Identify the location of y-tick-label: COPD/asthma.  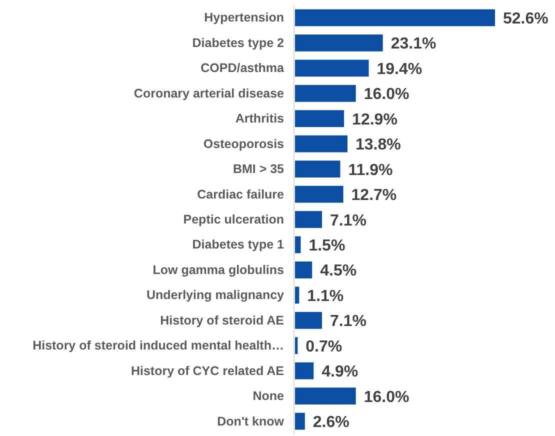
(243, 68).